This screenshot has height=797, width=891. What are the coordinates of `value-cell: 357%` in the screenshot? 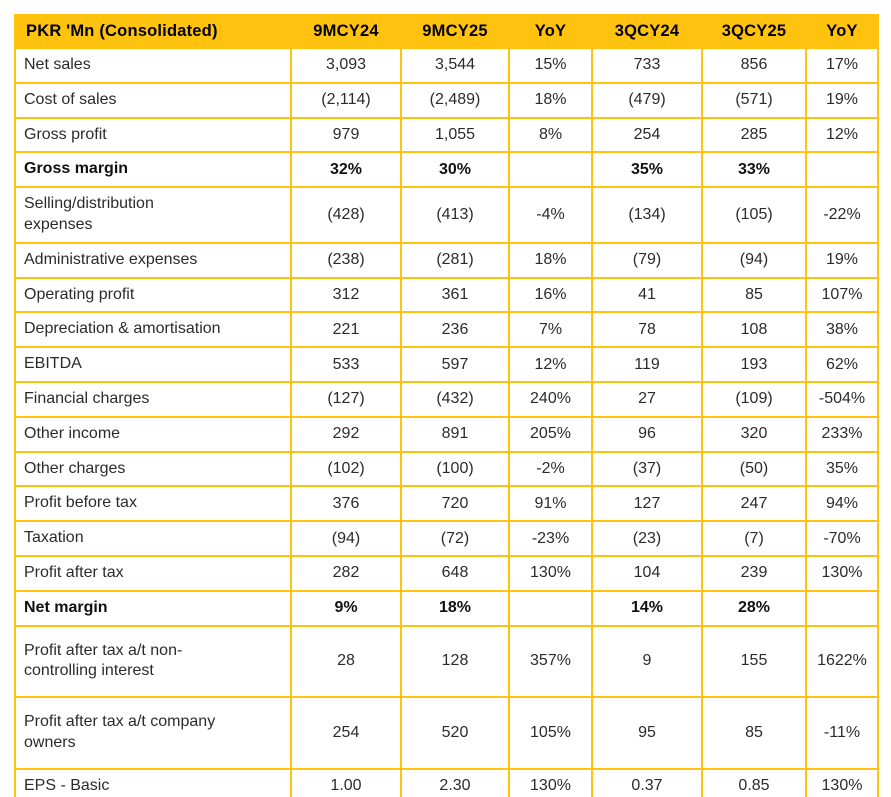 It's located at (550, 661).